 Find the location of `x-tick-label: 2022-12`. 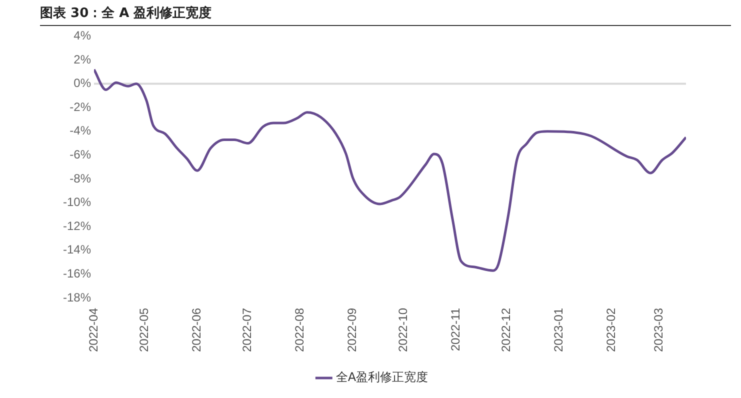

x-tick-label: 2022-12 is located at coordinates (506, 330).